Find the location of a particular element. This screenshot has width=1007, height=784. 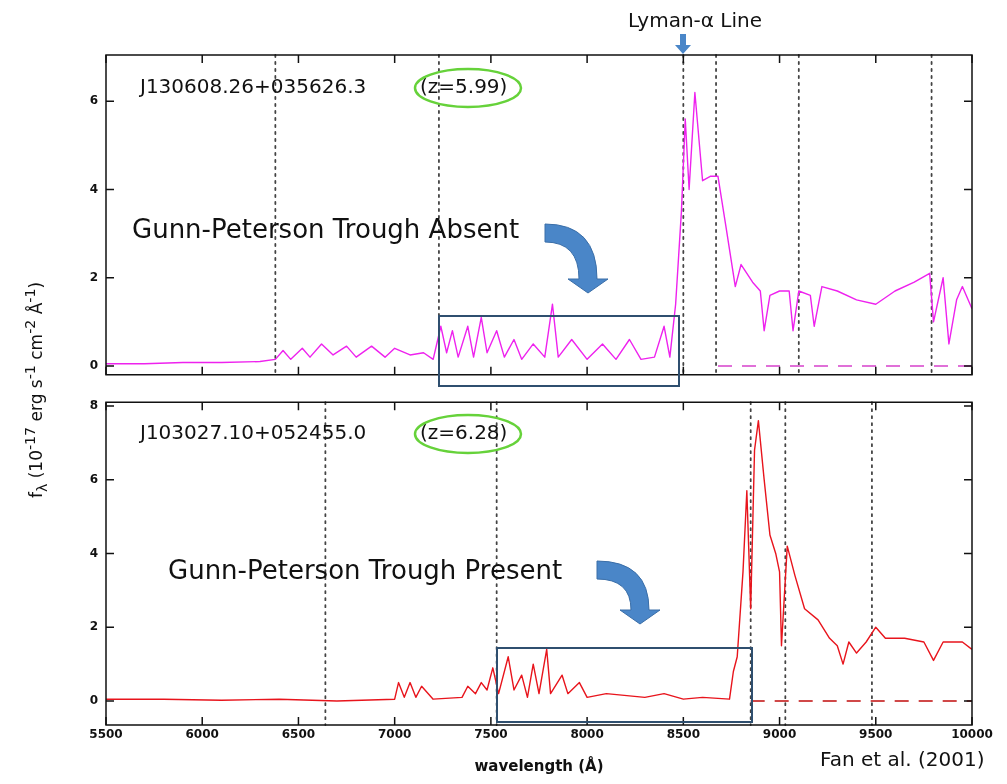

x-axis-title: wavelength (Å) is located at coordinates (539, 765).